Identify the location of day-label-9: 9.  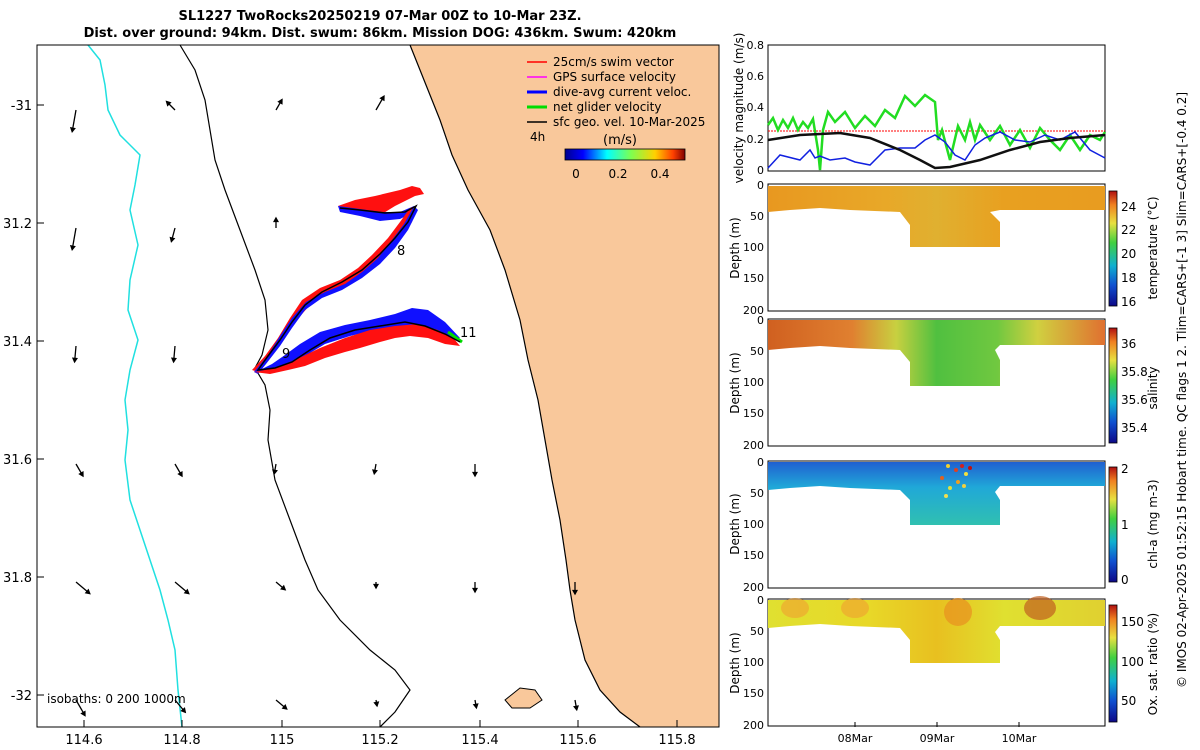
(286, 354).